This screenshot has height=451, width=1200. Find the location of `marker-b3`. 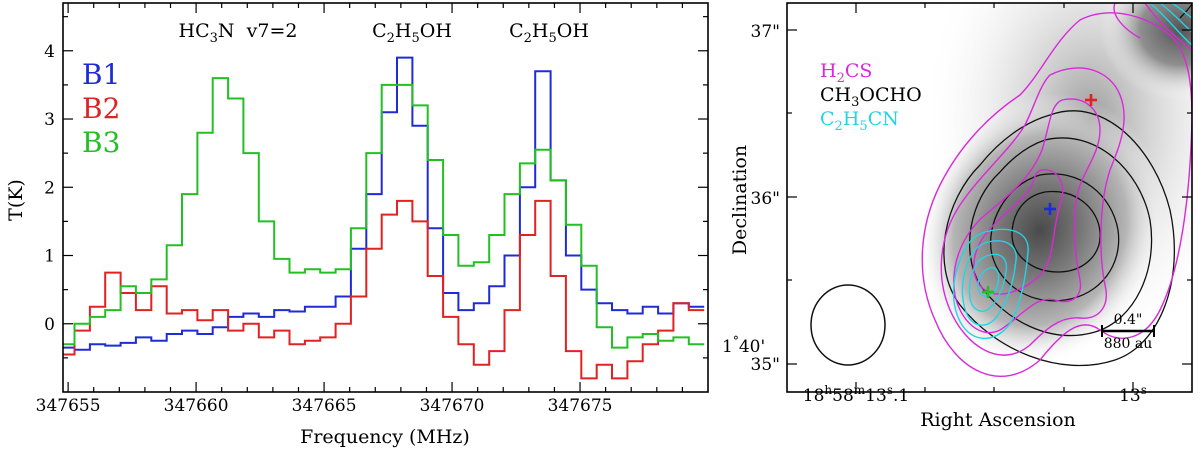

marker-b3 is located at coordinates (988, 292).